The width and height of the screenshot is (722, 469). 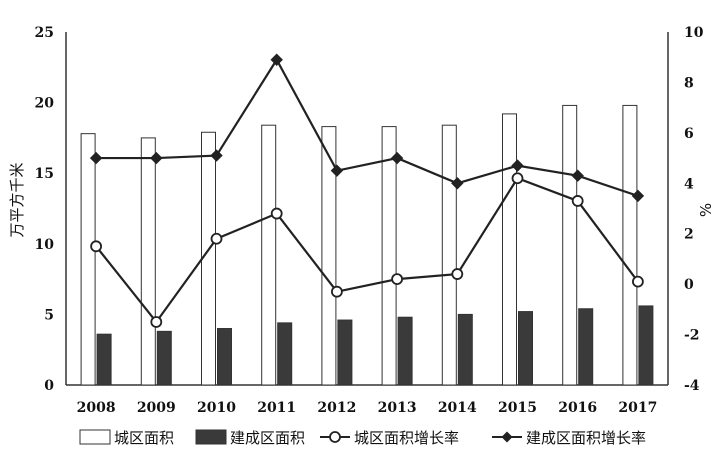 What do you see at coordinates (577, 408) in the screenshot?
I see `x-tick-label: 2016` at bounding box center [577, 408].